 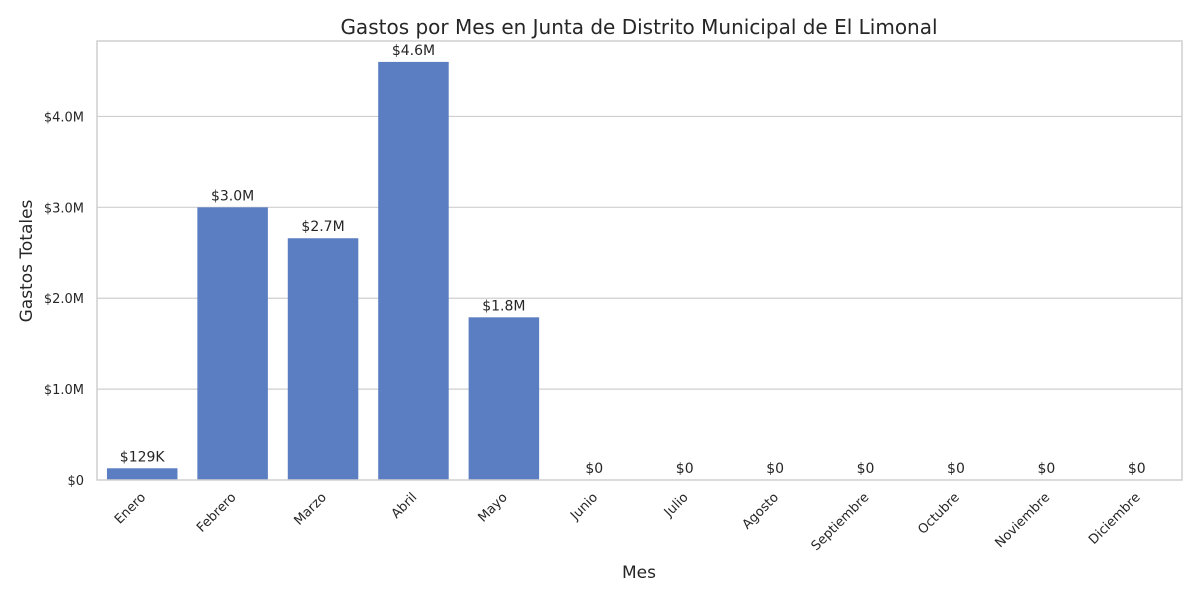 What do you see at coordinates (64, 208) in the screenshot?
I see `y-tick-label: $3.0M` at bounding box center [64, 208].